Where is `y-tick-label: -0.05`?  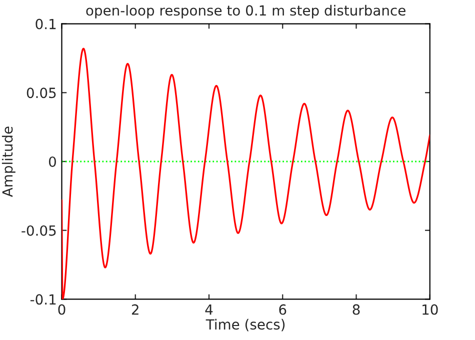
y-tick-label: -0.05 is located at coordinates (39, 230).